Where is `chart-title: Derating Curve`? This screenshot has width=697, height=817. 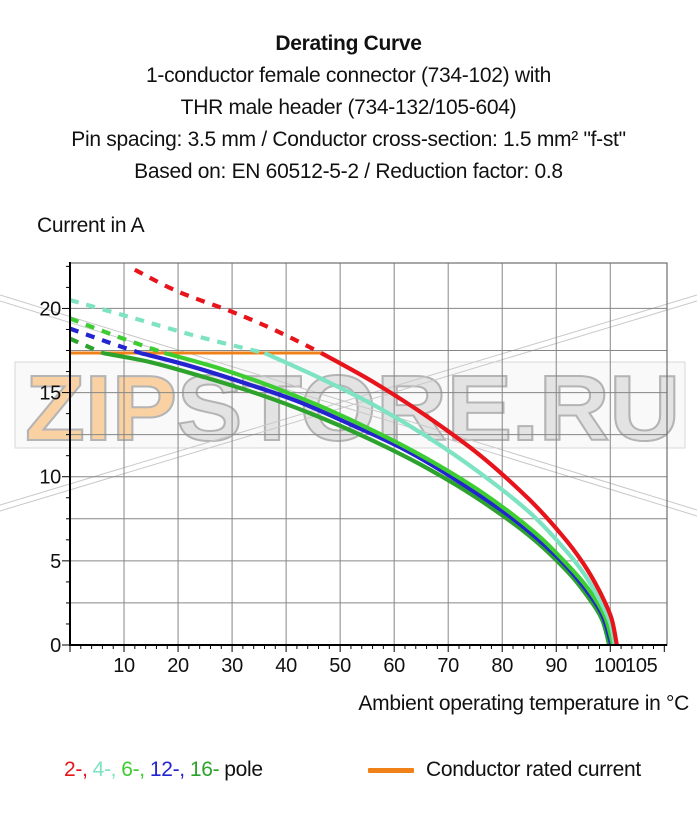
chart-title: Derating Curve is located at coordinates (348, 43).